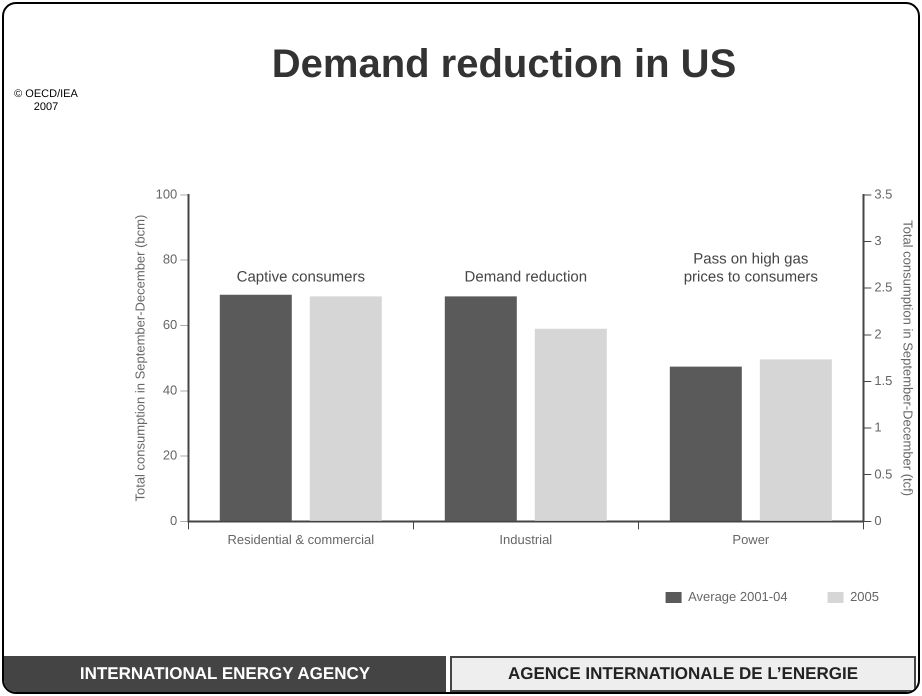 The image size is (922, 696). I want to click on x-tick-label: Industrial, so click(525, 539).